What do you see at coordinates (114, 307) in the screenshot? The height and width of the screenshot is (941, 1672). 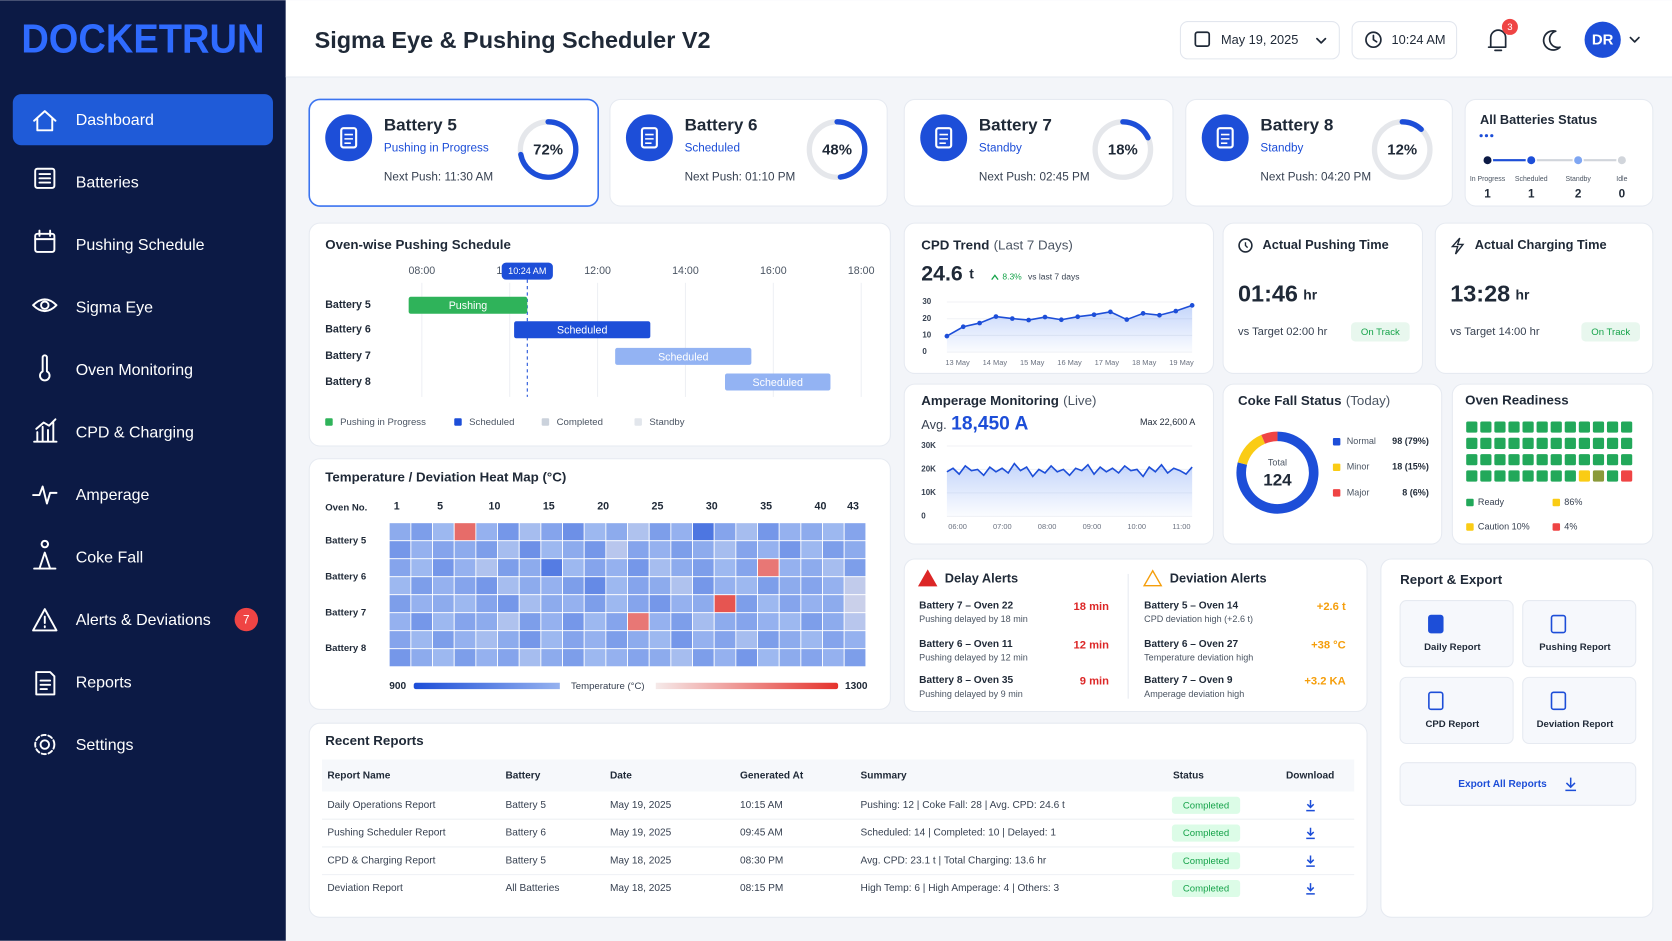 I see `nav-label: Sigma Eye` at bounding box center [114, 307].